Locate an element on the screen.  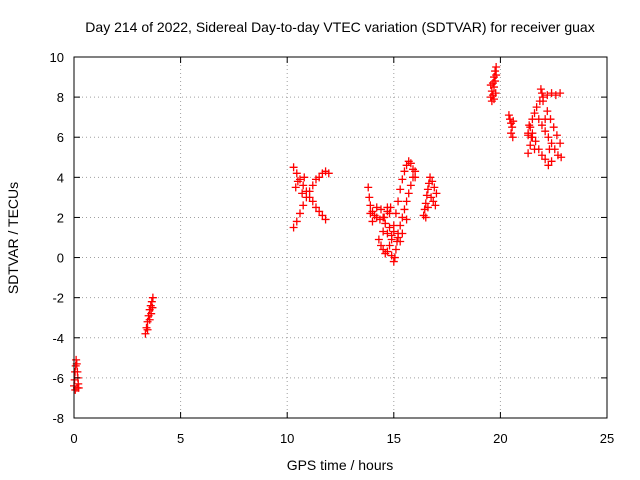
series-sat-a is located at coordinates (76, 374).